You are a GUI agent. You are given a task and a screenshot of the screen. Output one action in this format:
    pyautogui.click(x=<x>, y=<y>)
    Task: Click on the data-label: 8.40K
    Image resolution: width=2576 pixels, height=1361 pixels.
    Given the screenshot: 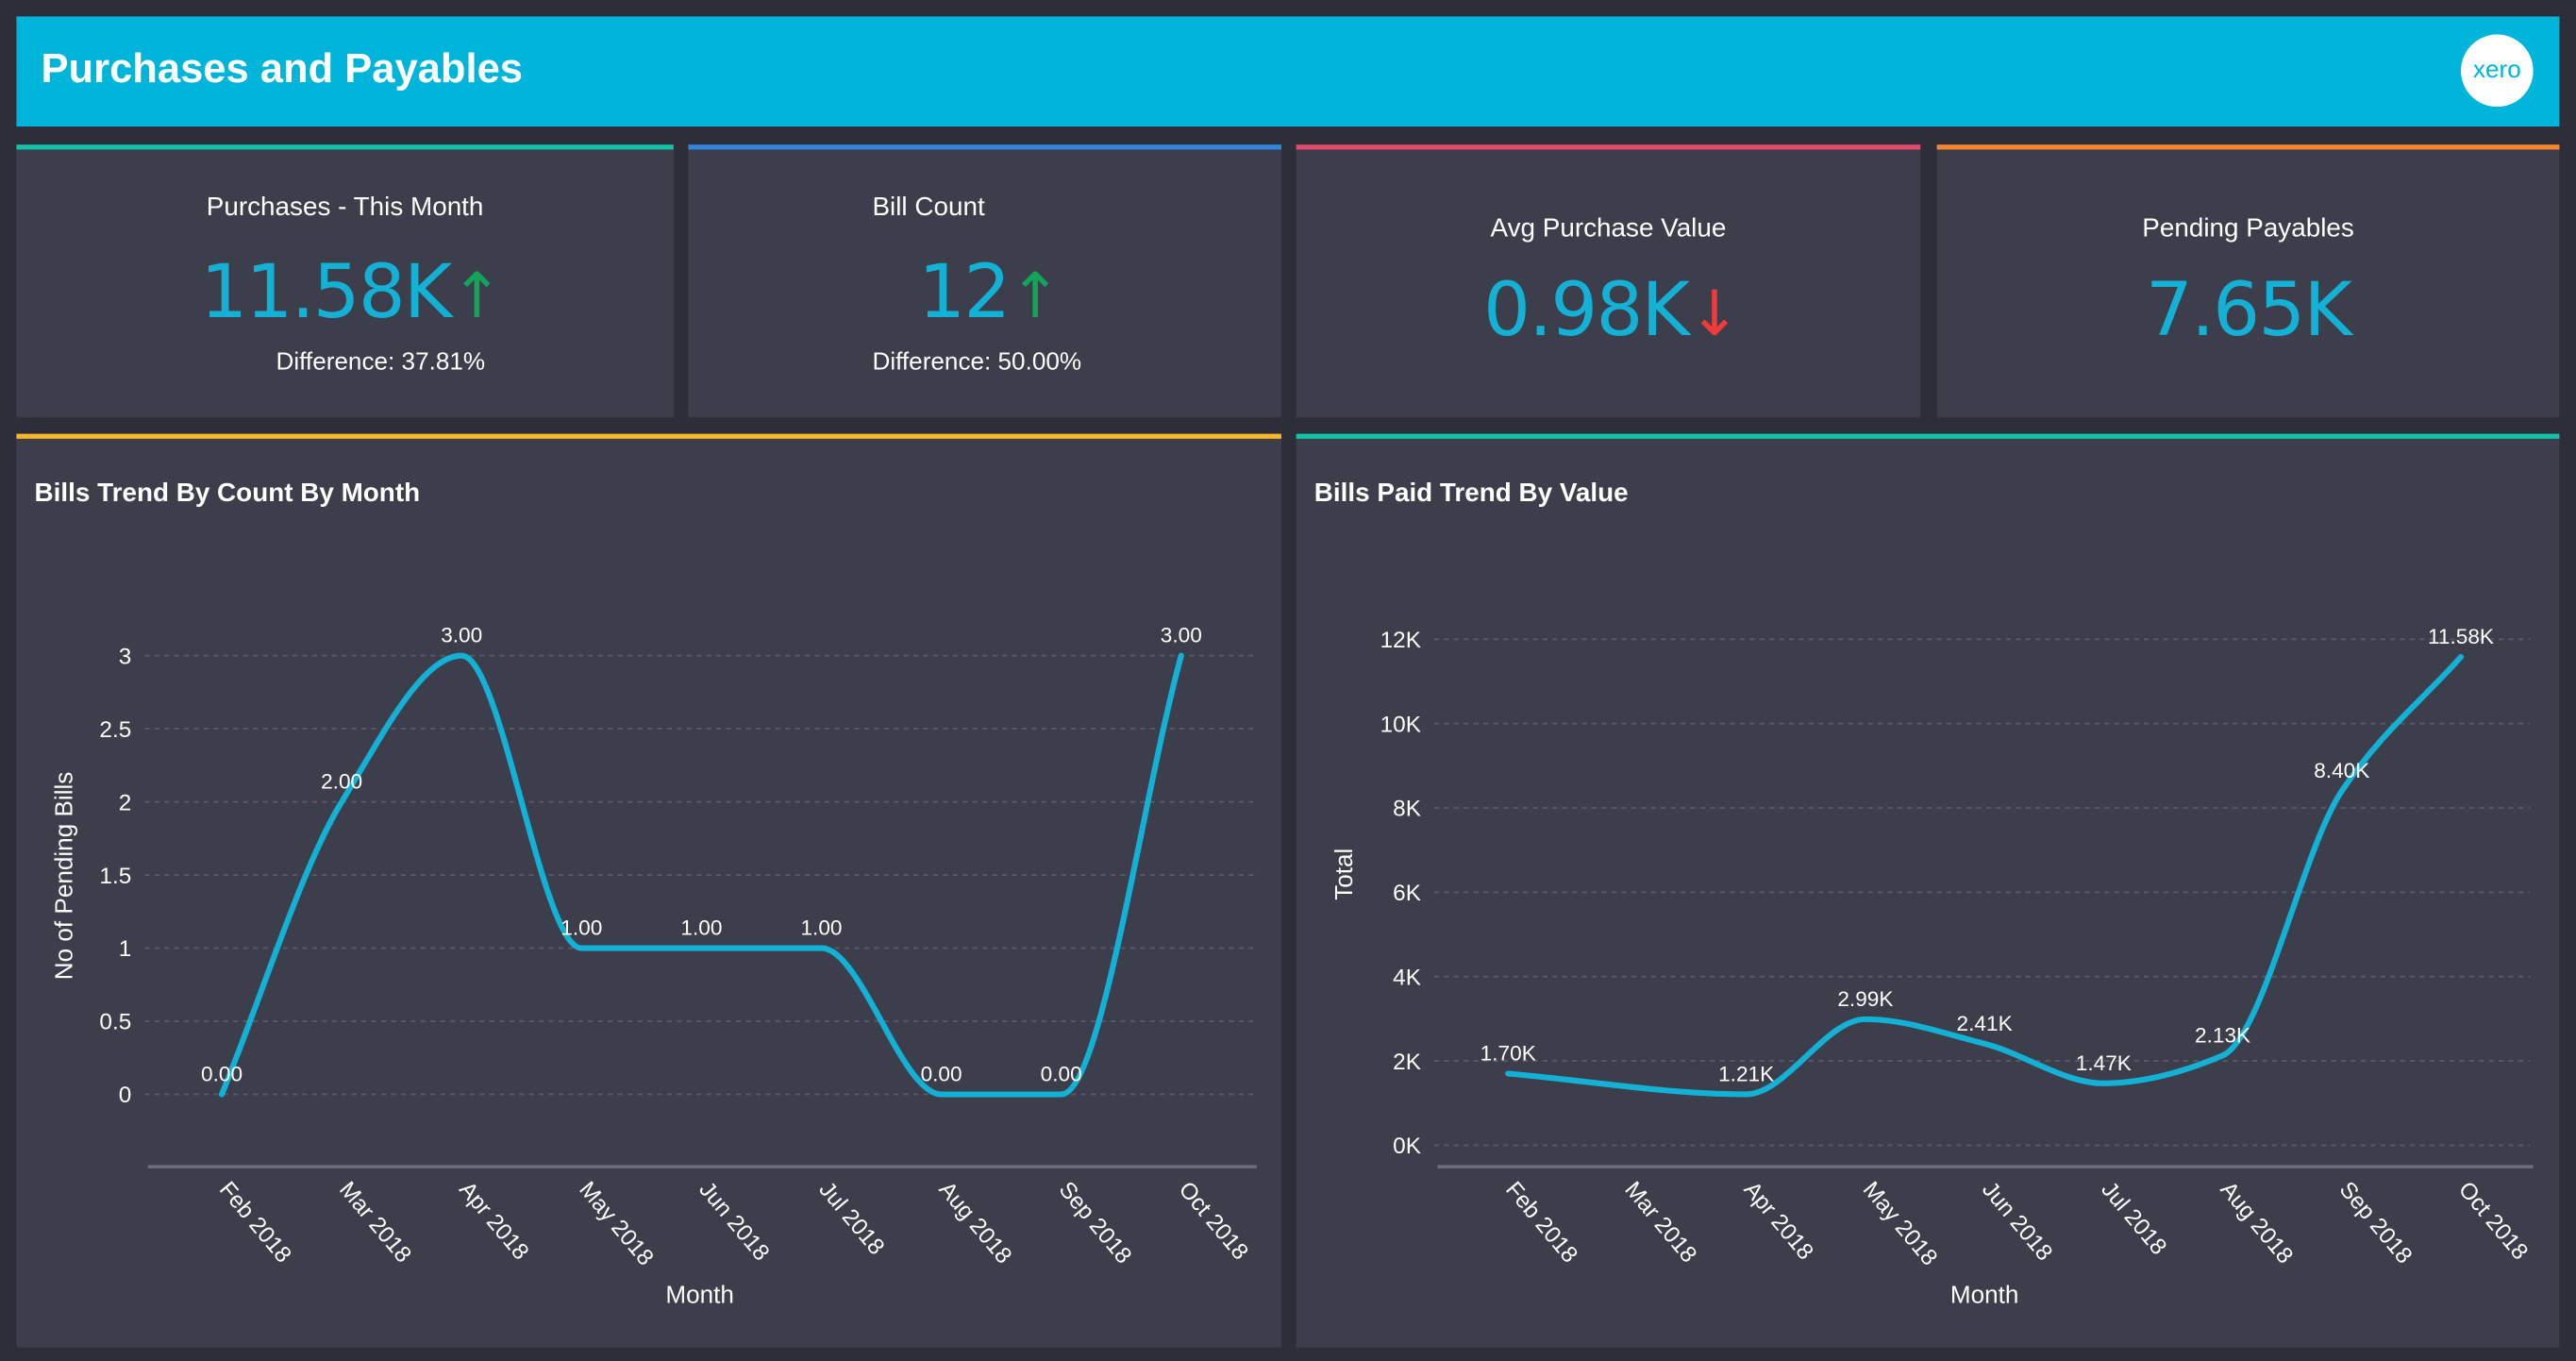 What is the action you would take?
    pyautogui.click(x=2341, y=770)
    